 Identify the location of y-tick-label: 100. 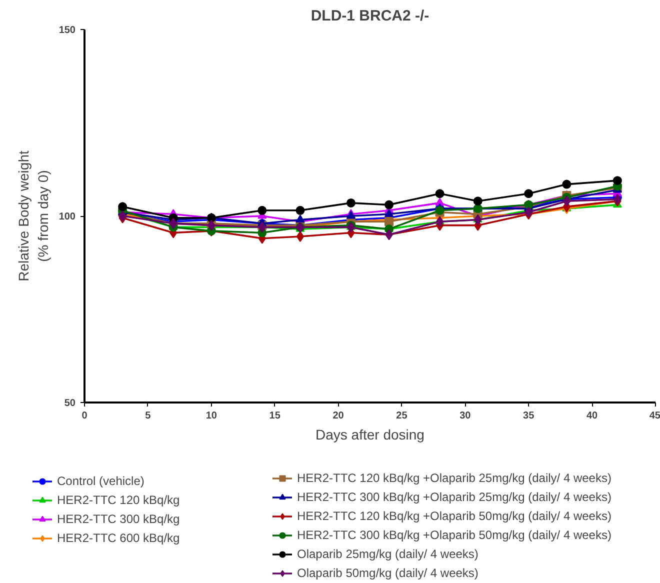
(67, 217).